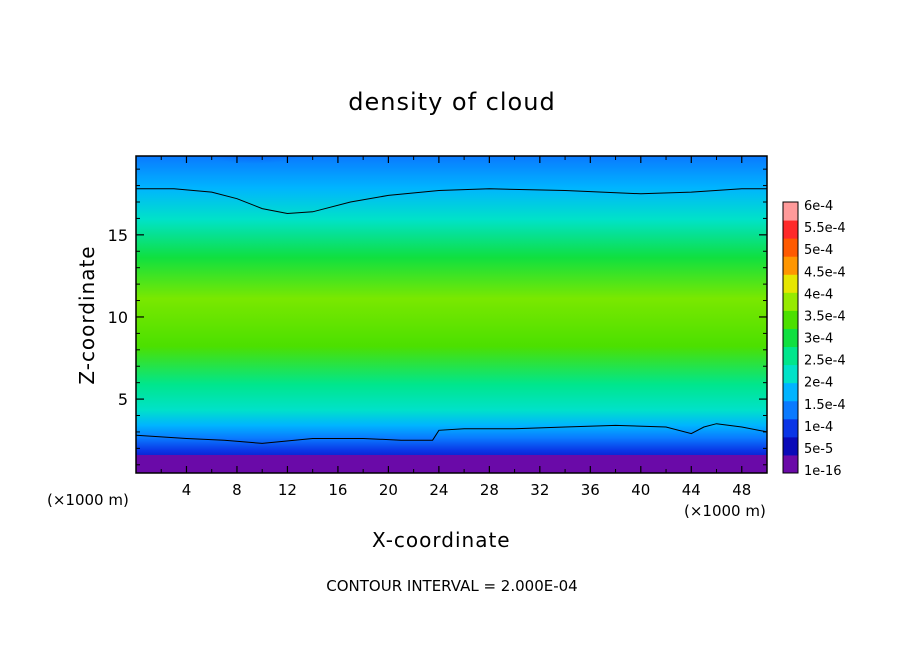  I want to click on y-tick-label: 10, so click(118, 317).